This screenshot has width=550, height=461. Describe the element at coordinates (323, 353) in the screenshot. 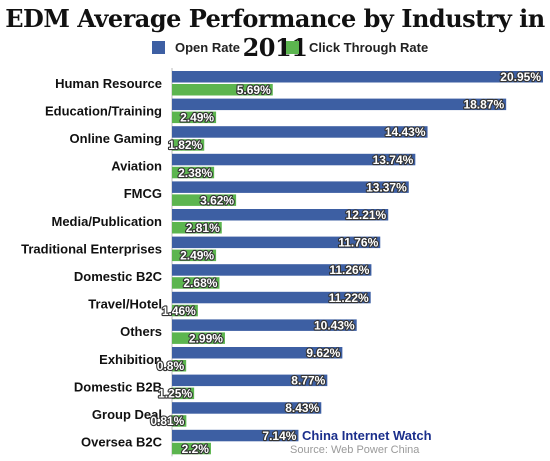

I see `value-label-open-rate: 9.62%` at that location.